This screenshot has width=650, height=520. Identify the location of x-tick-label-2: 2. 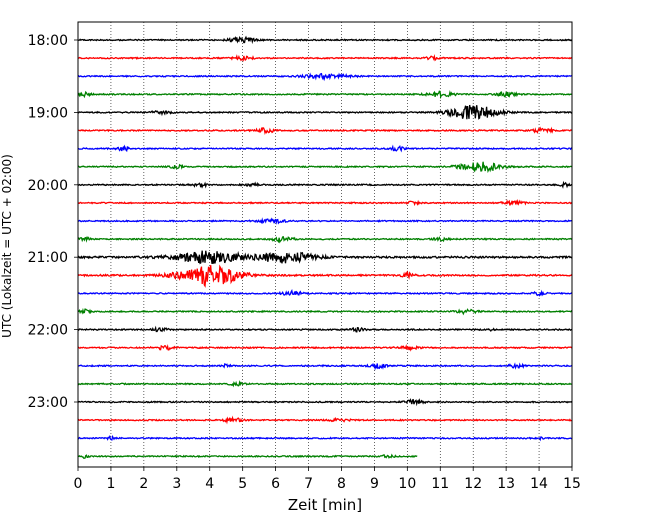
(143, 484).